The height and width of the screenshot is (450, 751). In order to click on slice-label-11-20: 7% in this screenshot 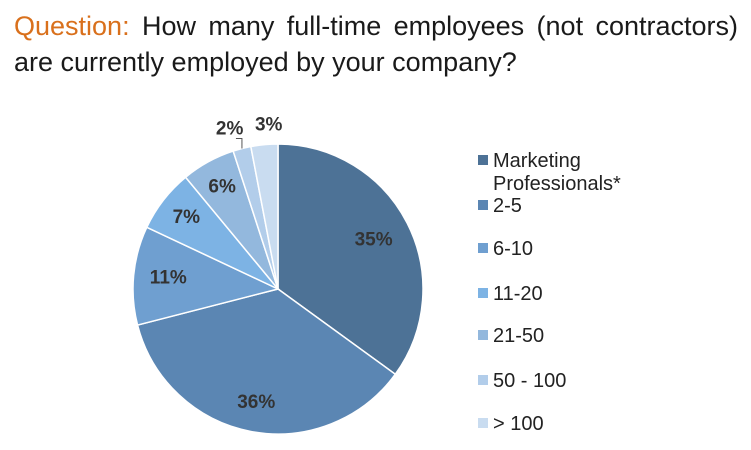, I will do `click(187, 217)`.